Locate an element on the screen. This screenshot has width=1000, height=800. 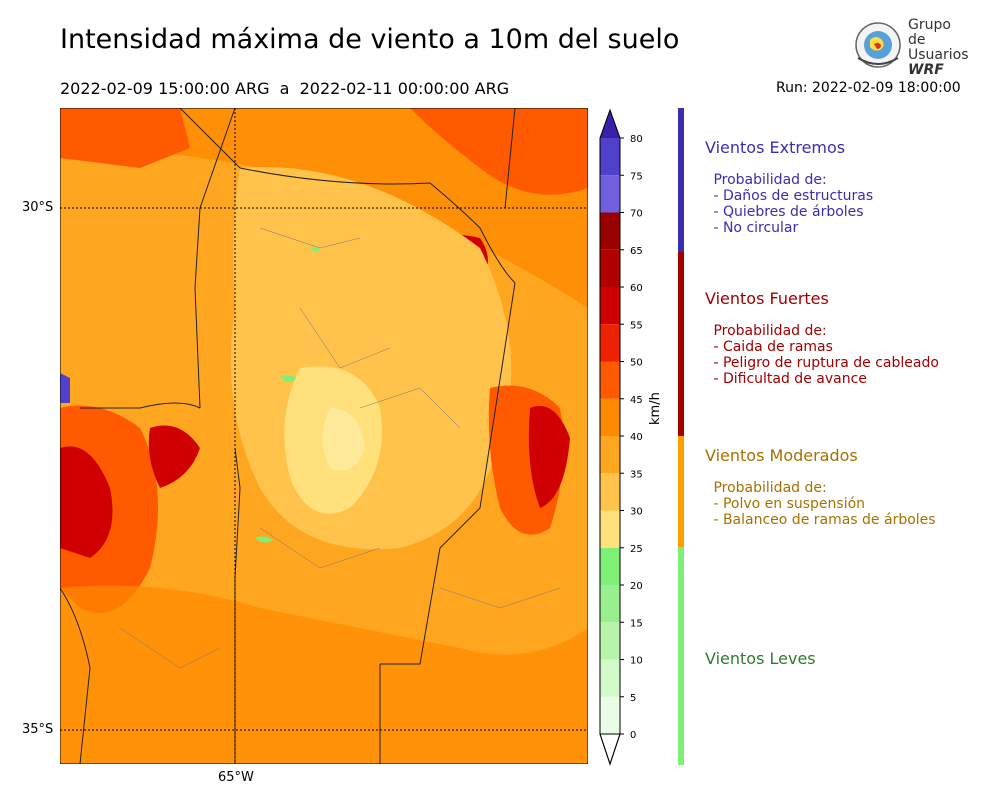
colorbar-tick-label: 80 is located at coordinates (636, 139).